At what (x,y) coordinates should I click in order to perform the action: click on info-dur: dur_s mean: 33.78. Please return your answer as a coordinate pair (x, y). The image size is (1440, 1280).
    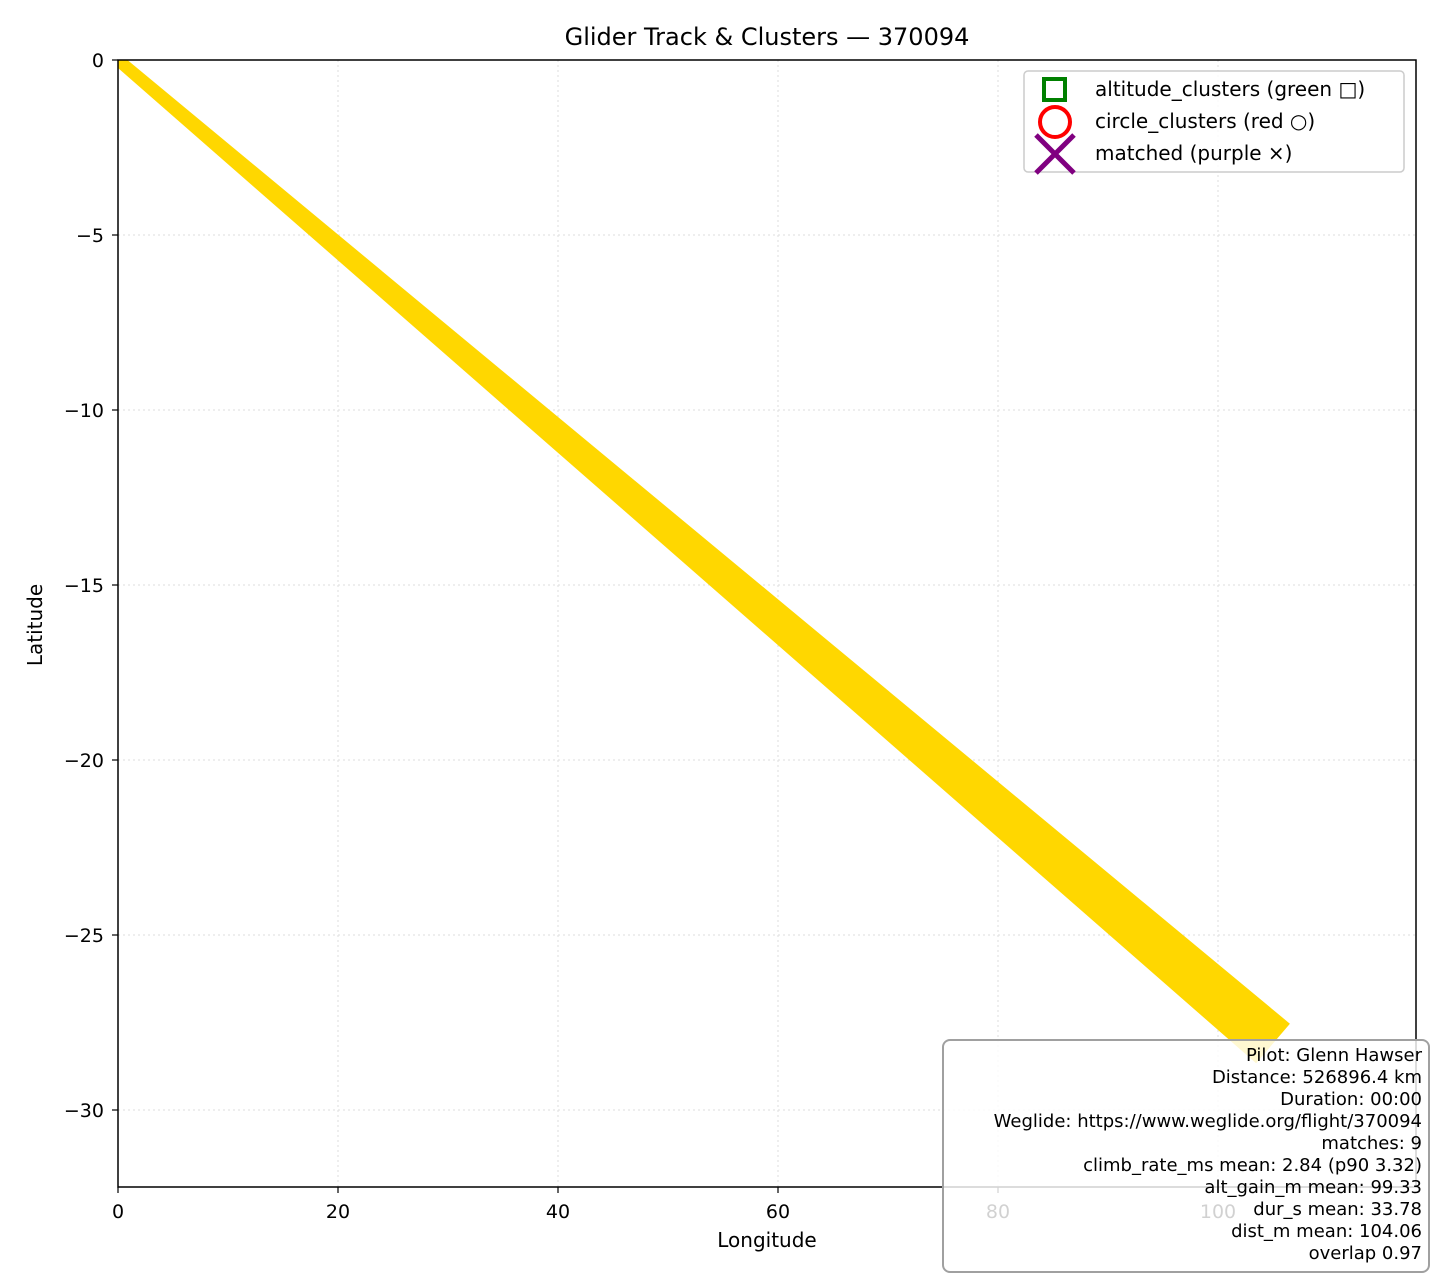
    Looking at the image, I should click on (1337, 1209).